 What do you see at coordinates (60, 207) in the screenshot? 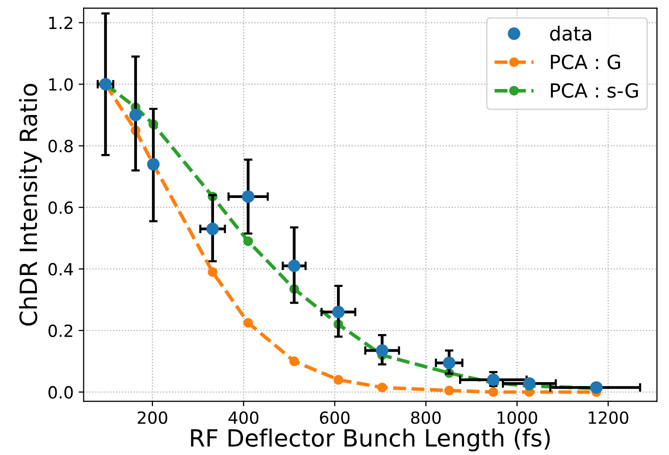
I see `y-tick-label: 0.6` at bounding box center [60, 207].